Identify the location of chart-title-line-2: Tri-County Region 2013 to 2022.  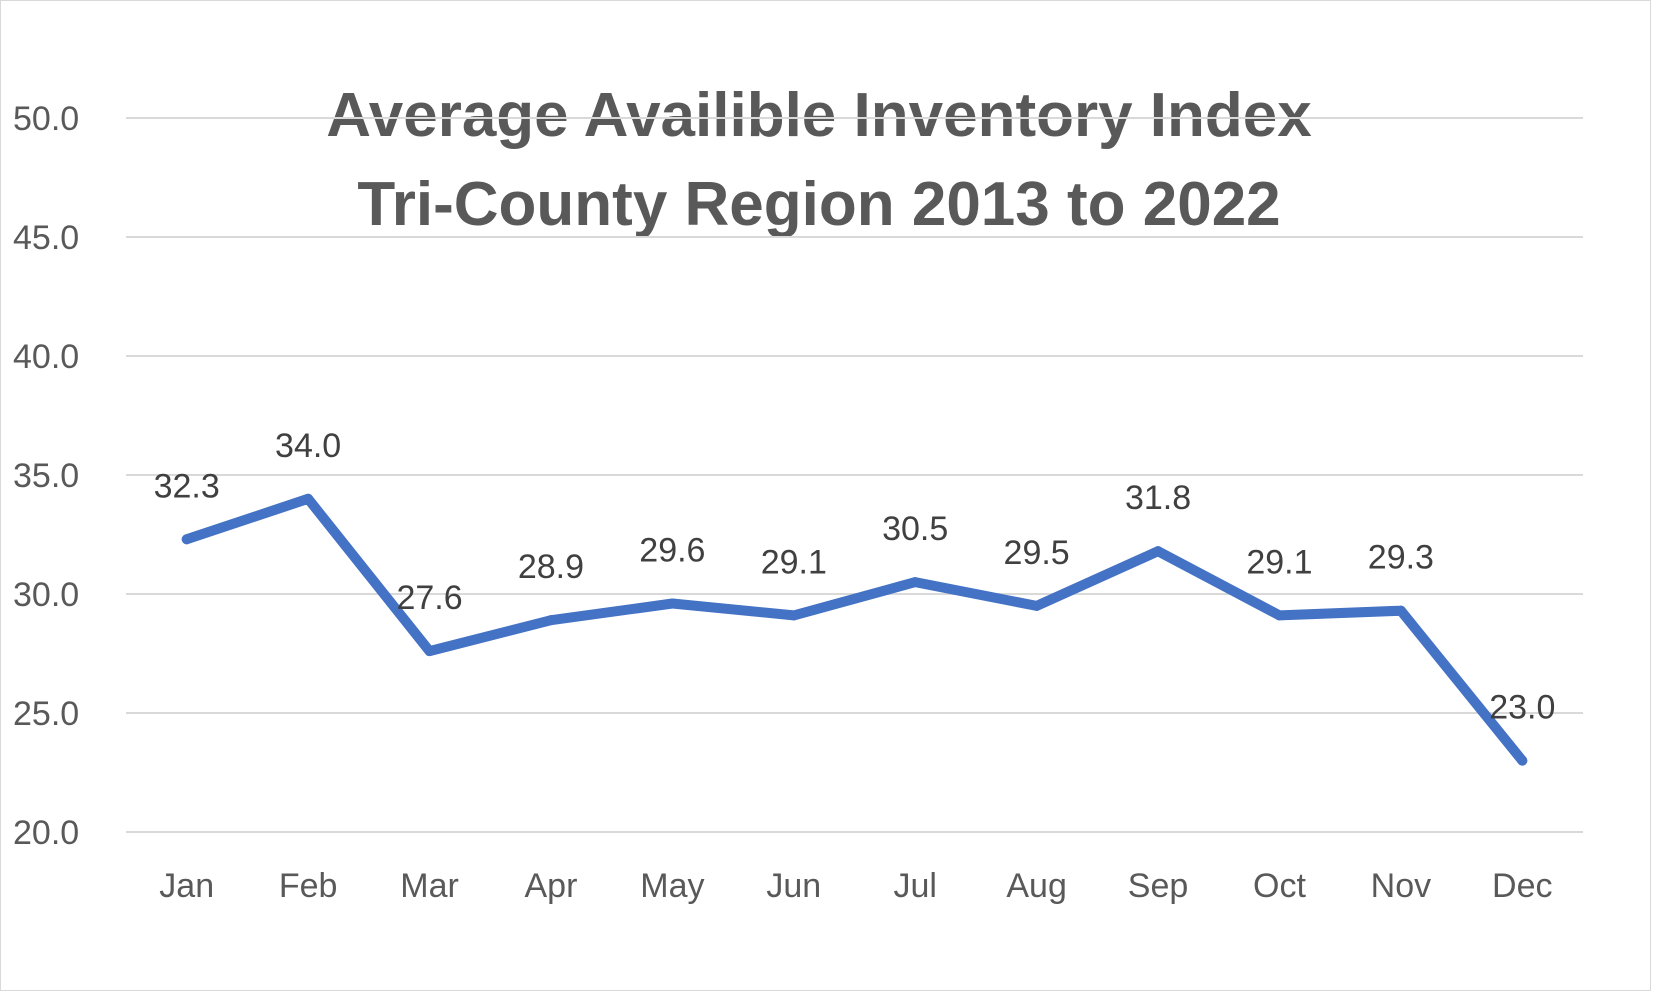
(818, 204).